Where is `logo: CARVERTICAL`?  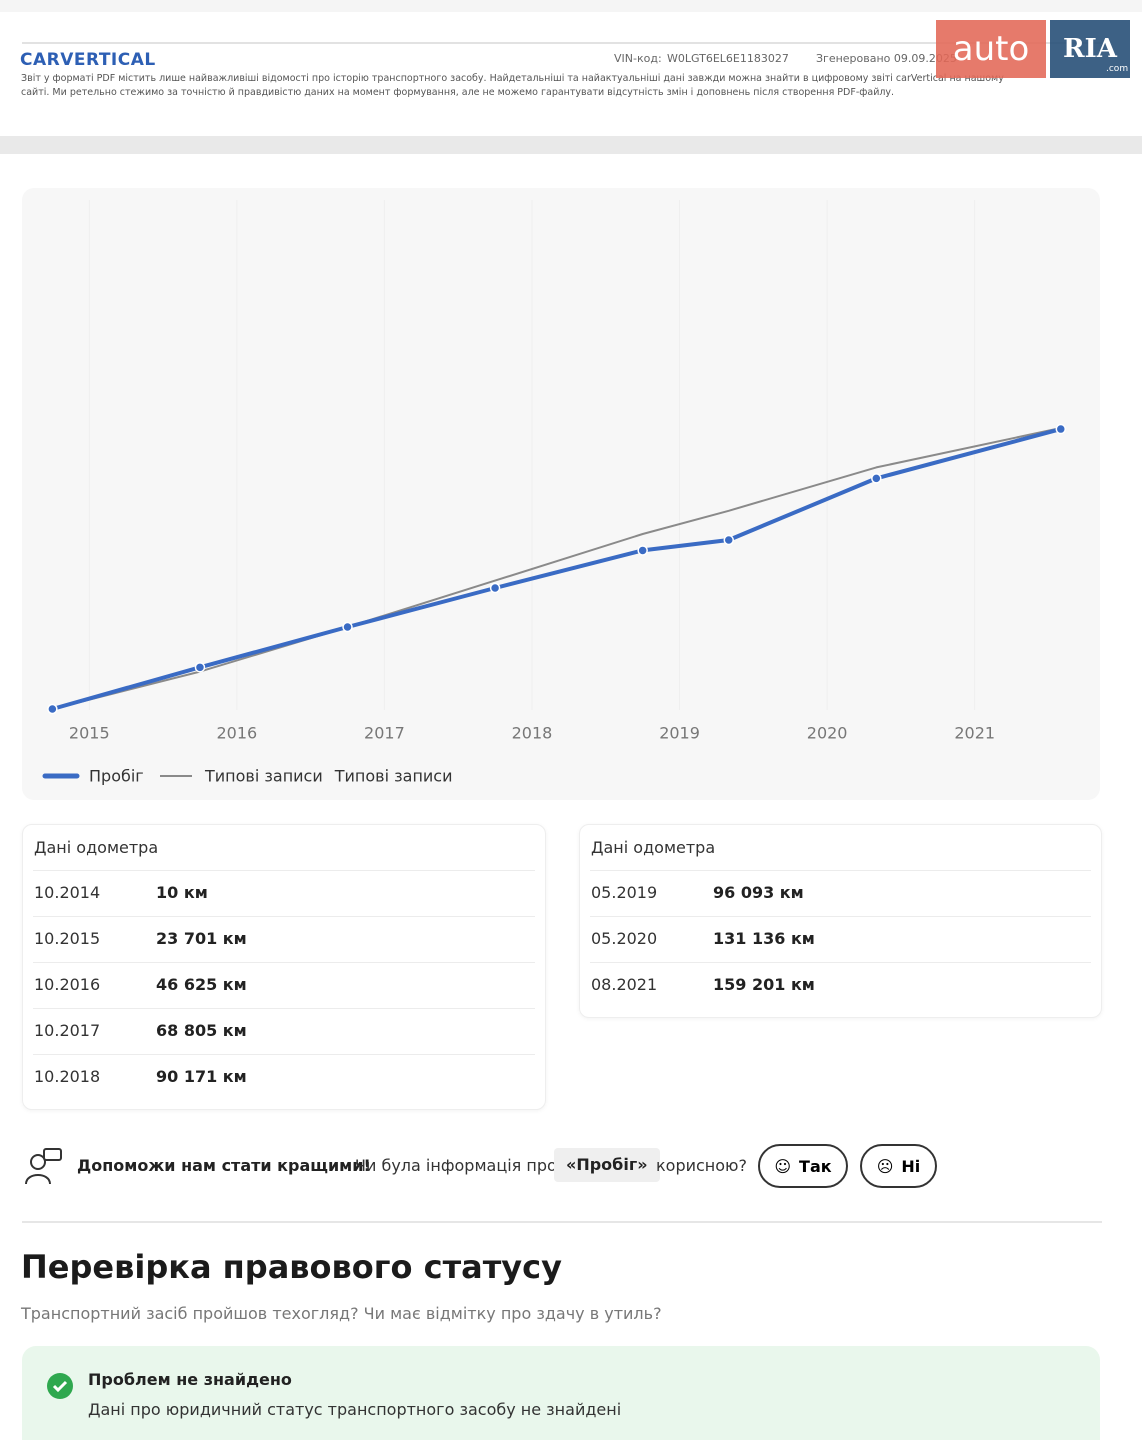 logo: CARVERTICAL is located at coordinates (88, 60).